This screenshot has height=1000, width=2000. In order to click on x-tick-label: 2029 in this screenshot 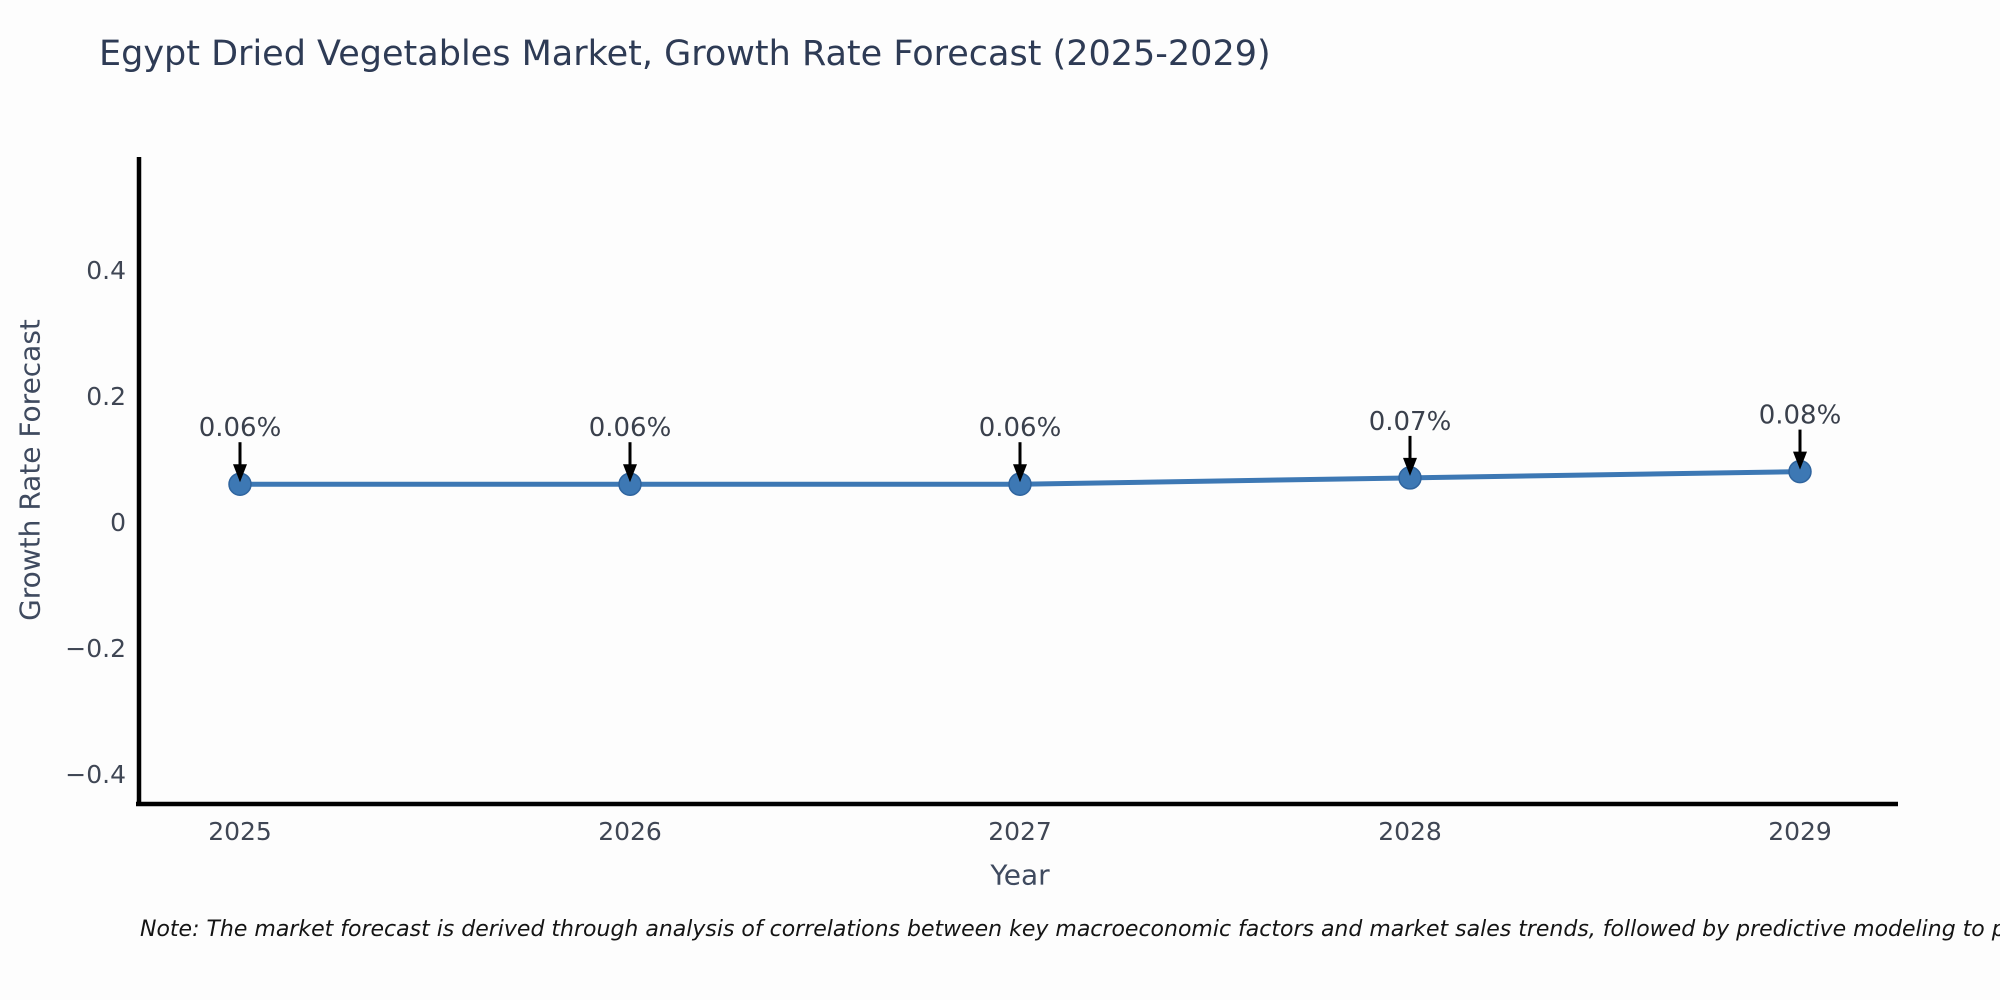, I will do `click(1800, 831)`.